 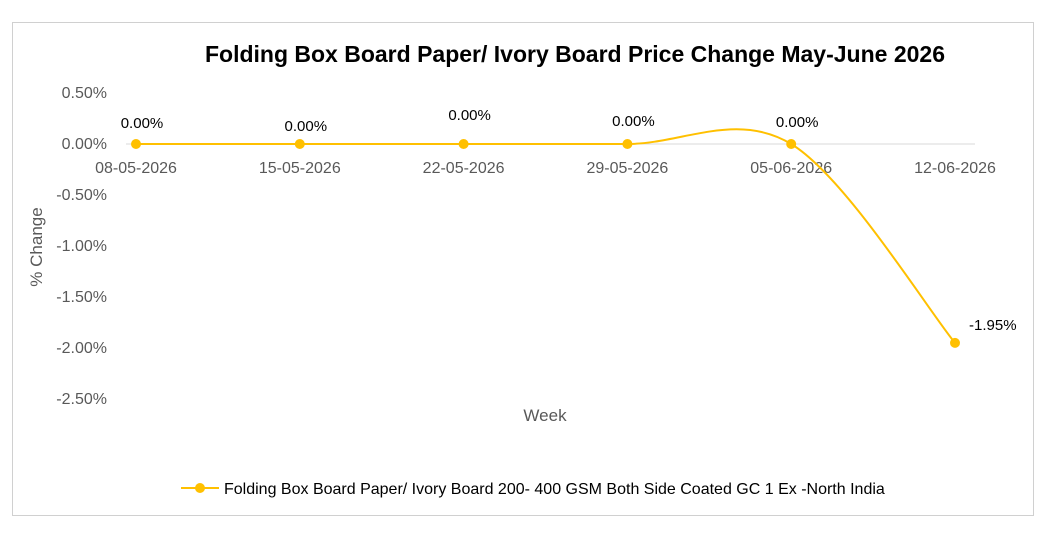 I want to click on x-tick-label: 08-05-2026, so click(x=136, y=168).